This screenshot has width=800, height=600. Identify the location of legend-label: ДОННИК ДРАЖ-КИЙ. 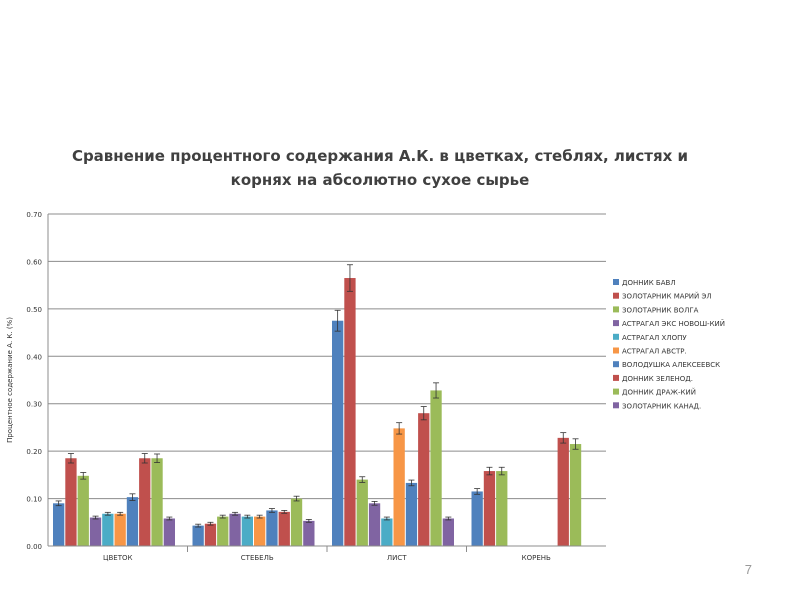
(659, 392).